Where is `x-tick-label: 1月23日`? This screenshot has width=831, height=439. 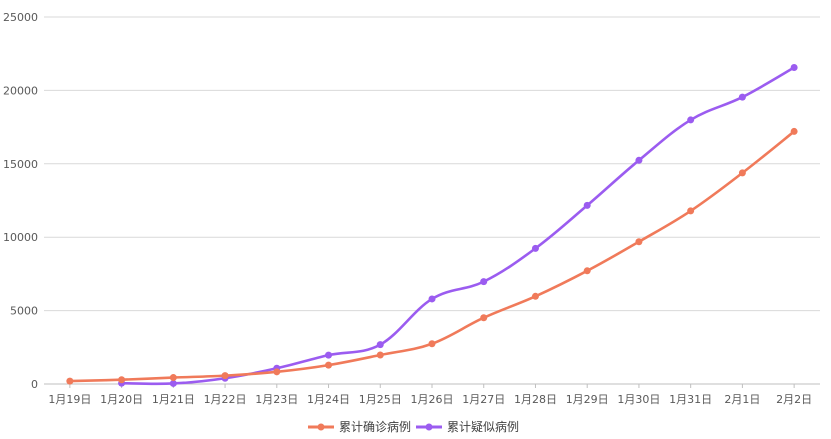 x-tick-label: 1月23日 is located at coordinates (276, 399).